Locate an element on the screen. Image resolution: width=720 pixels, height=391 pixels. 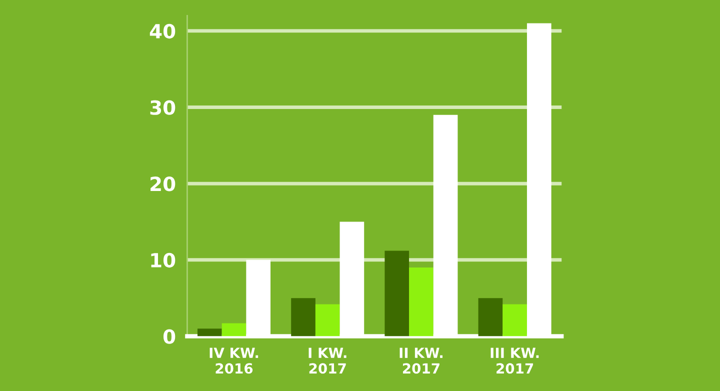
y-tick-label: 0 is located at coordinates (169, 336).